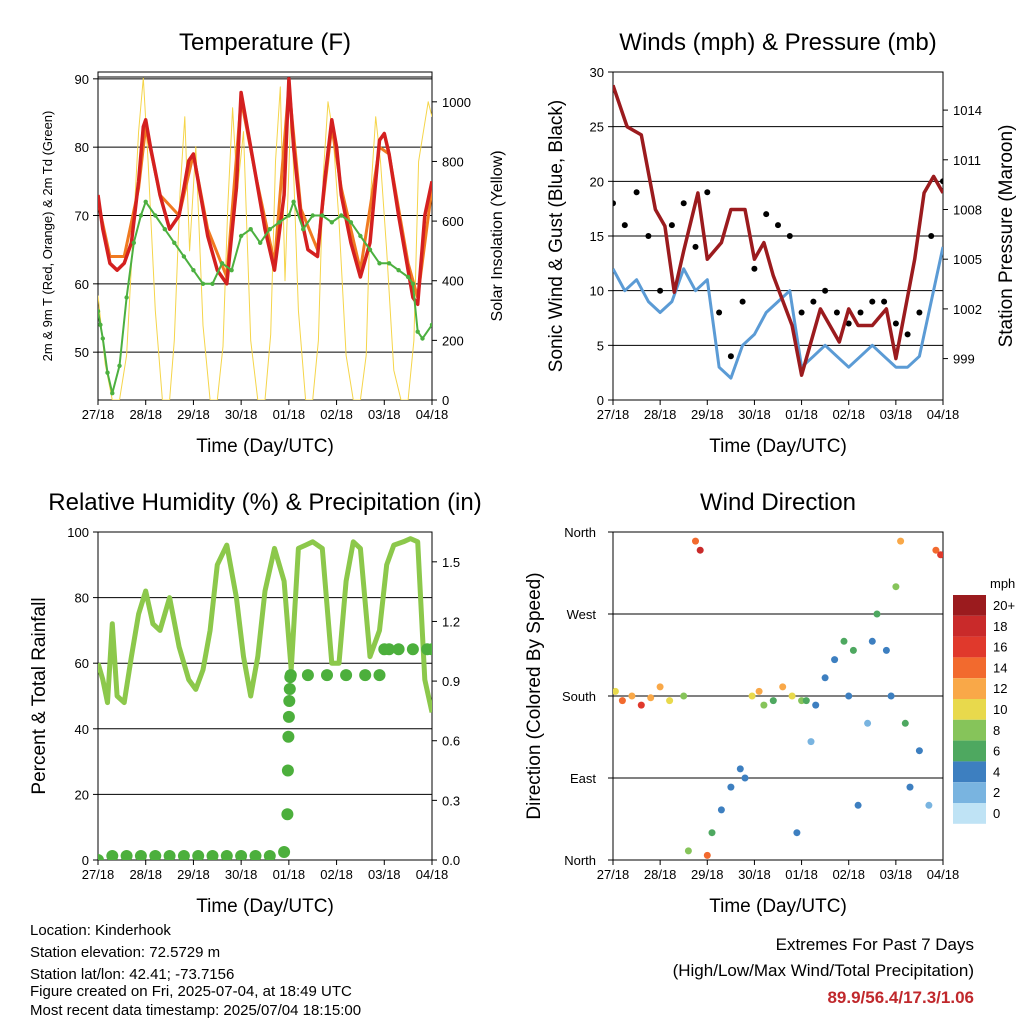  Describe the element at coordinates (456, 102) in the screenshot. I see `y2-tick-label: 1000` at that location.